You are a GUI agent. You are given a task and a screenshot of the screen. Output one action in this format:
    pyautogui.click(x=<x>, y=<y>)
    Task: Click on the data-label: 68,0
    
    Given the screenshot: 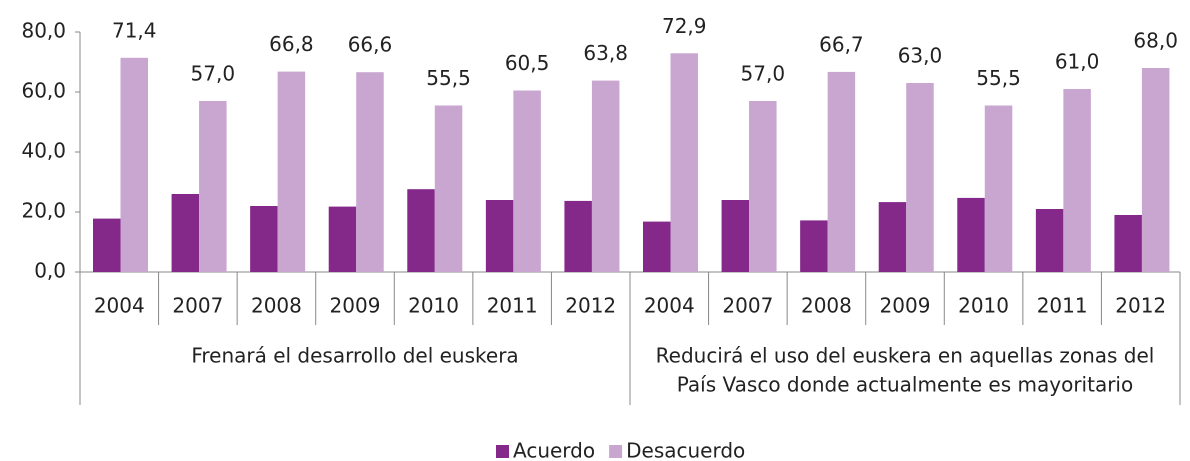 What is the action you would take?
    pyautogui.click(x=1155, y=41)
    